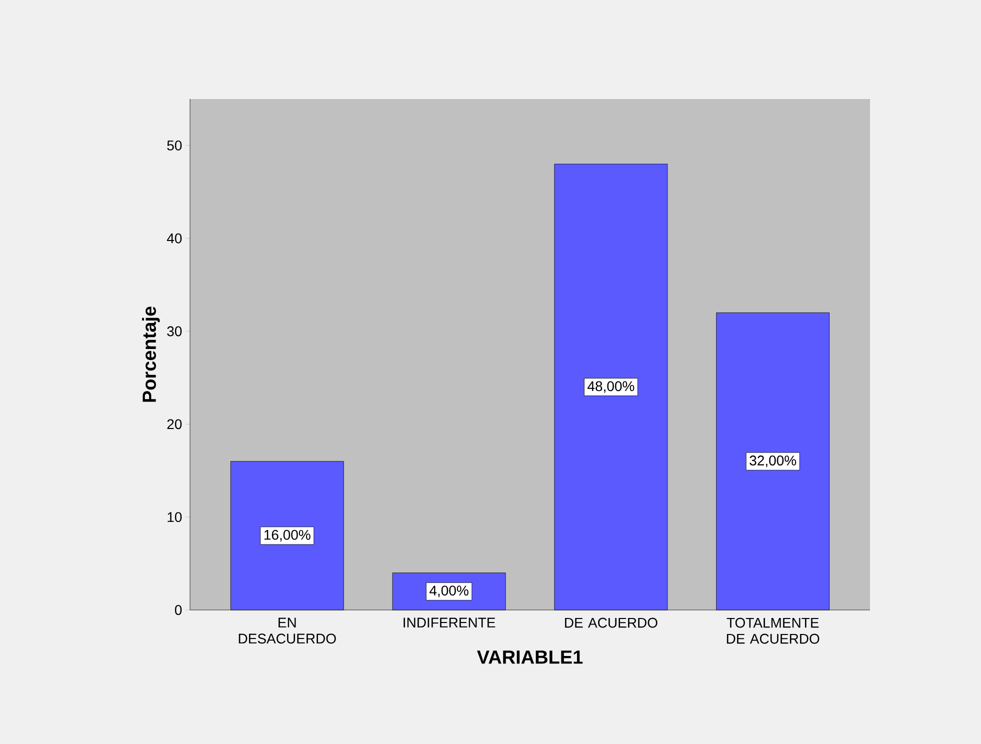  What do you see at coordinates (174, 331) in the screenshot?
I see `y-tick-label: 30` at bounding box center [174, 331].